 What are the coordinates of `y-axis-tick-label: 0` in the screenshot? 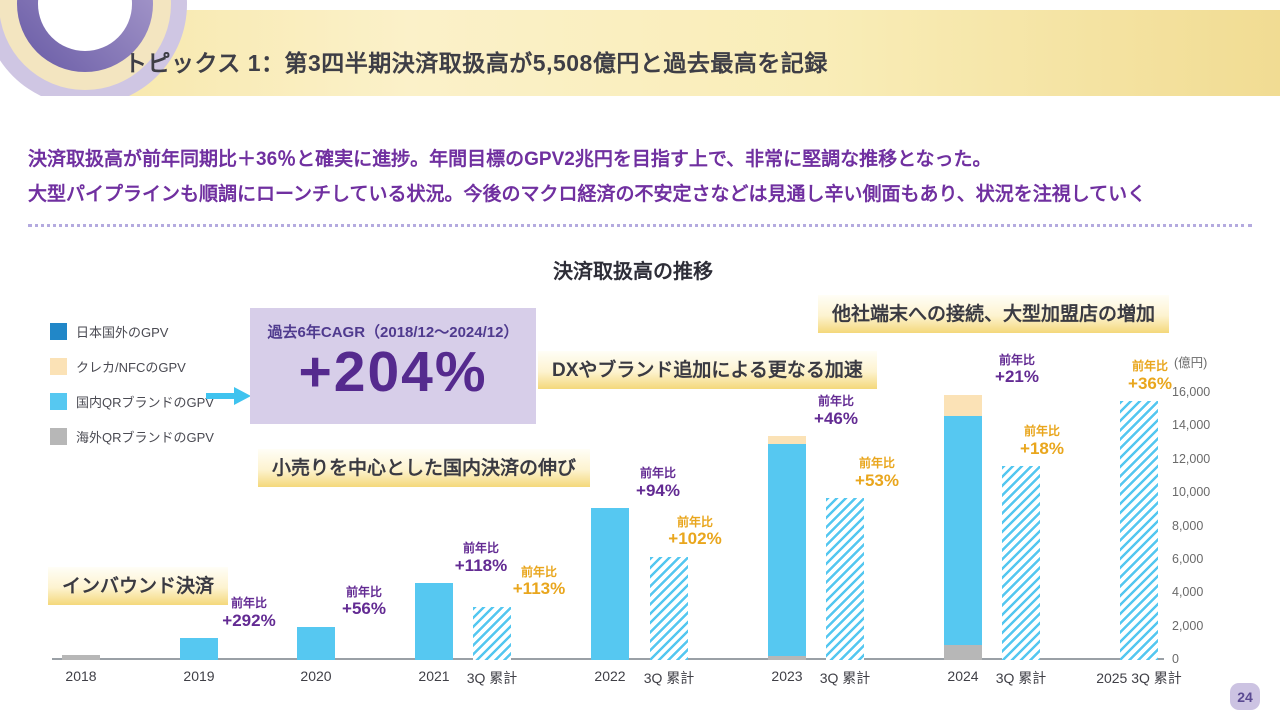 It's located at (1175, 659).